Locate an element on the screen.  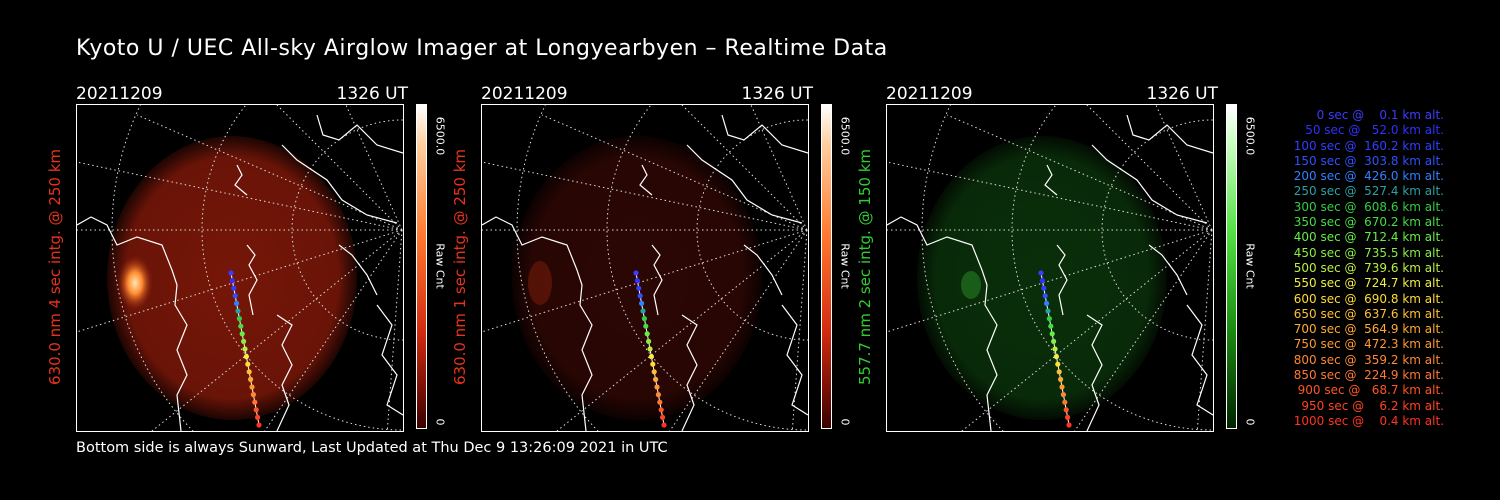
legend-entry: 500 sec @ 739.6 km alt. is located at coordinates (1366, 267).